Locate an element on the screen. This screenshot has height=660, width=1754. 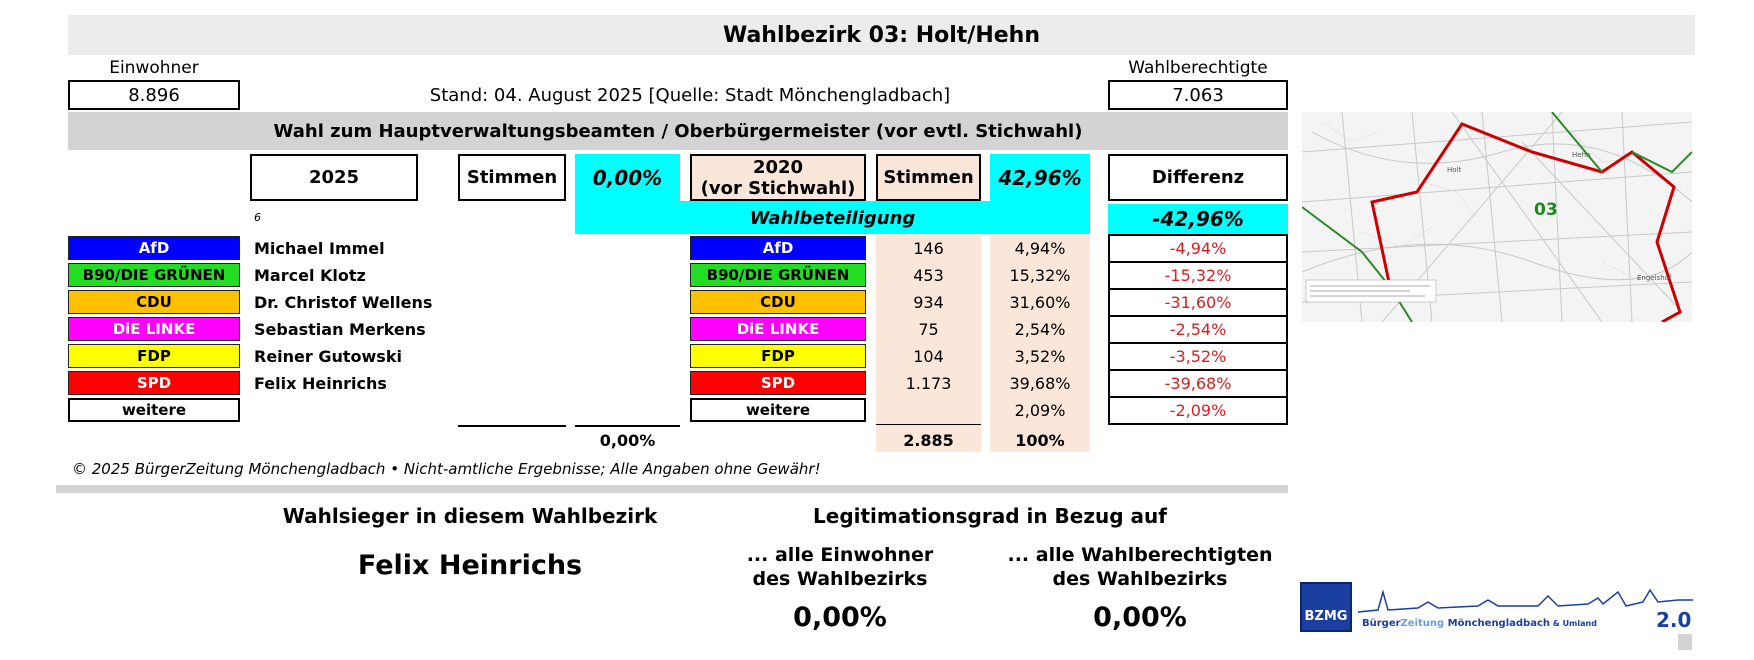
party-label: B90/DIE GRÜNEN is located at coordinates (154, 275).